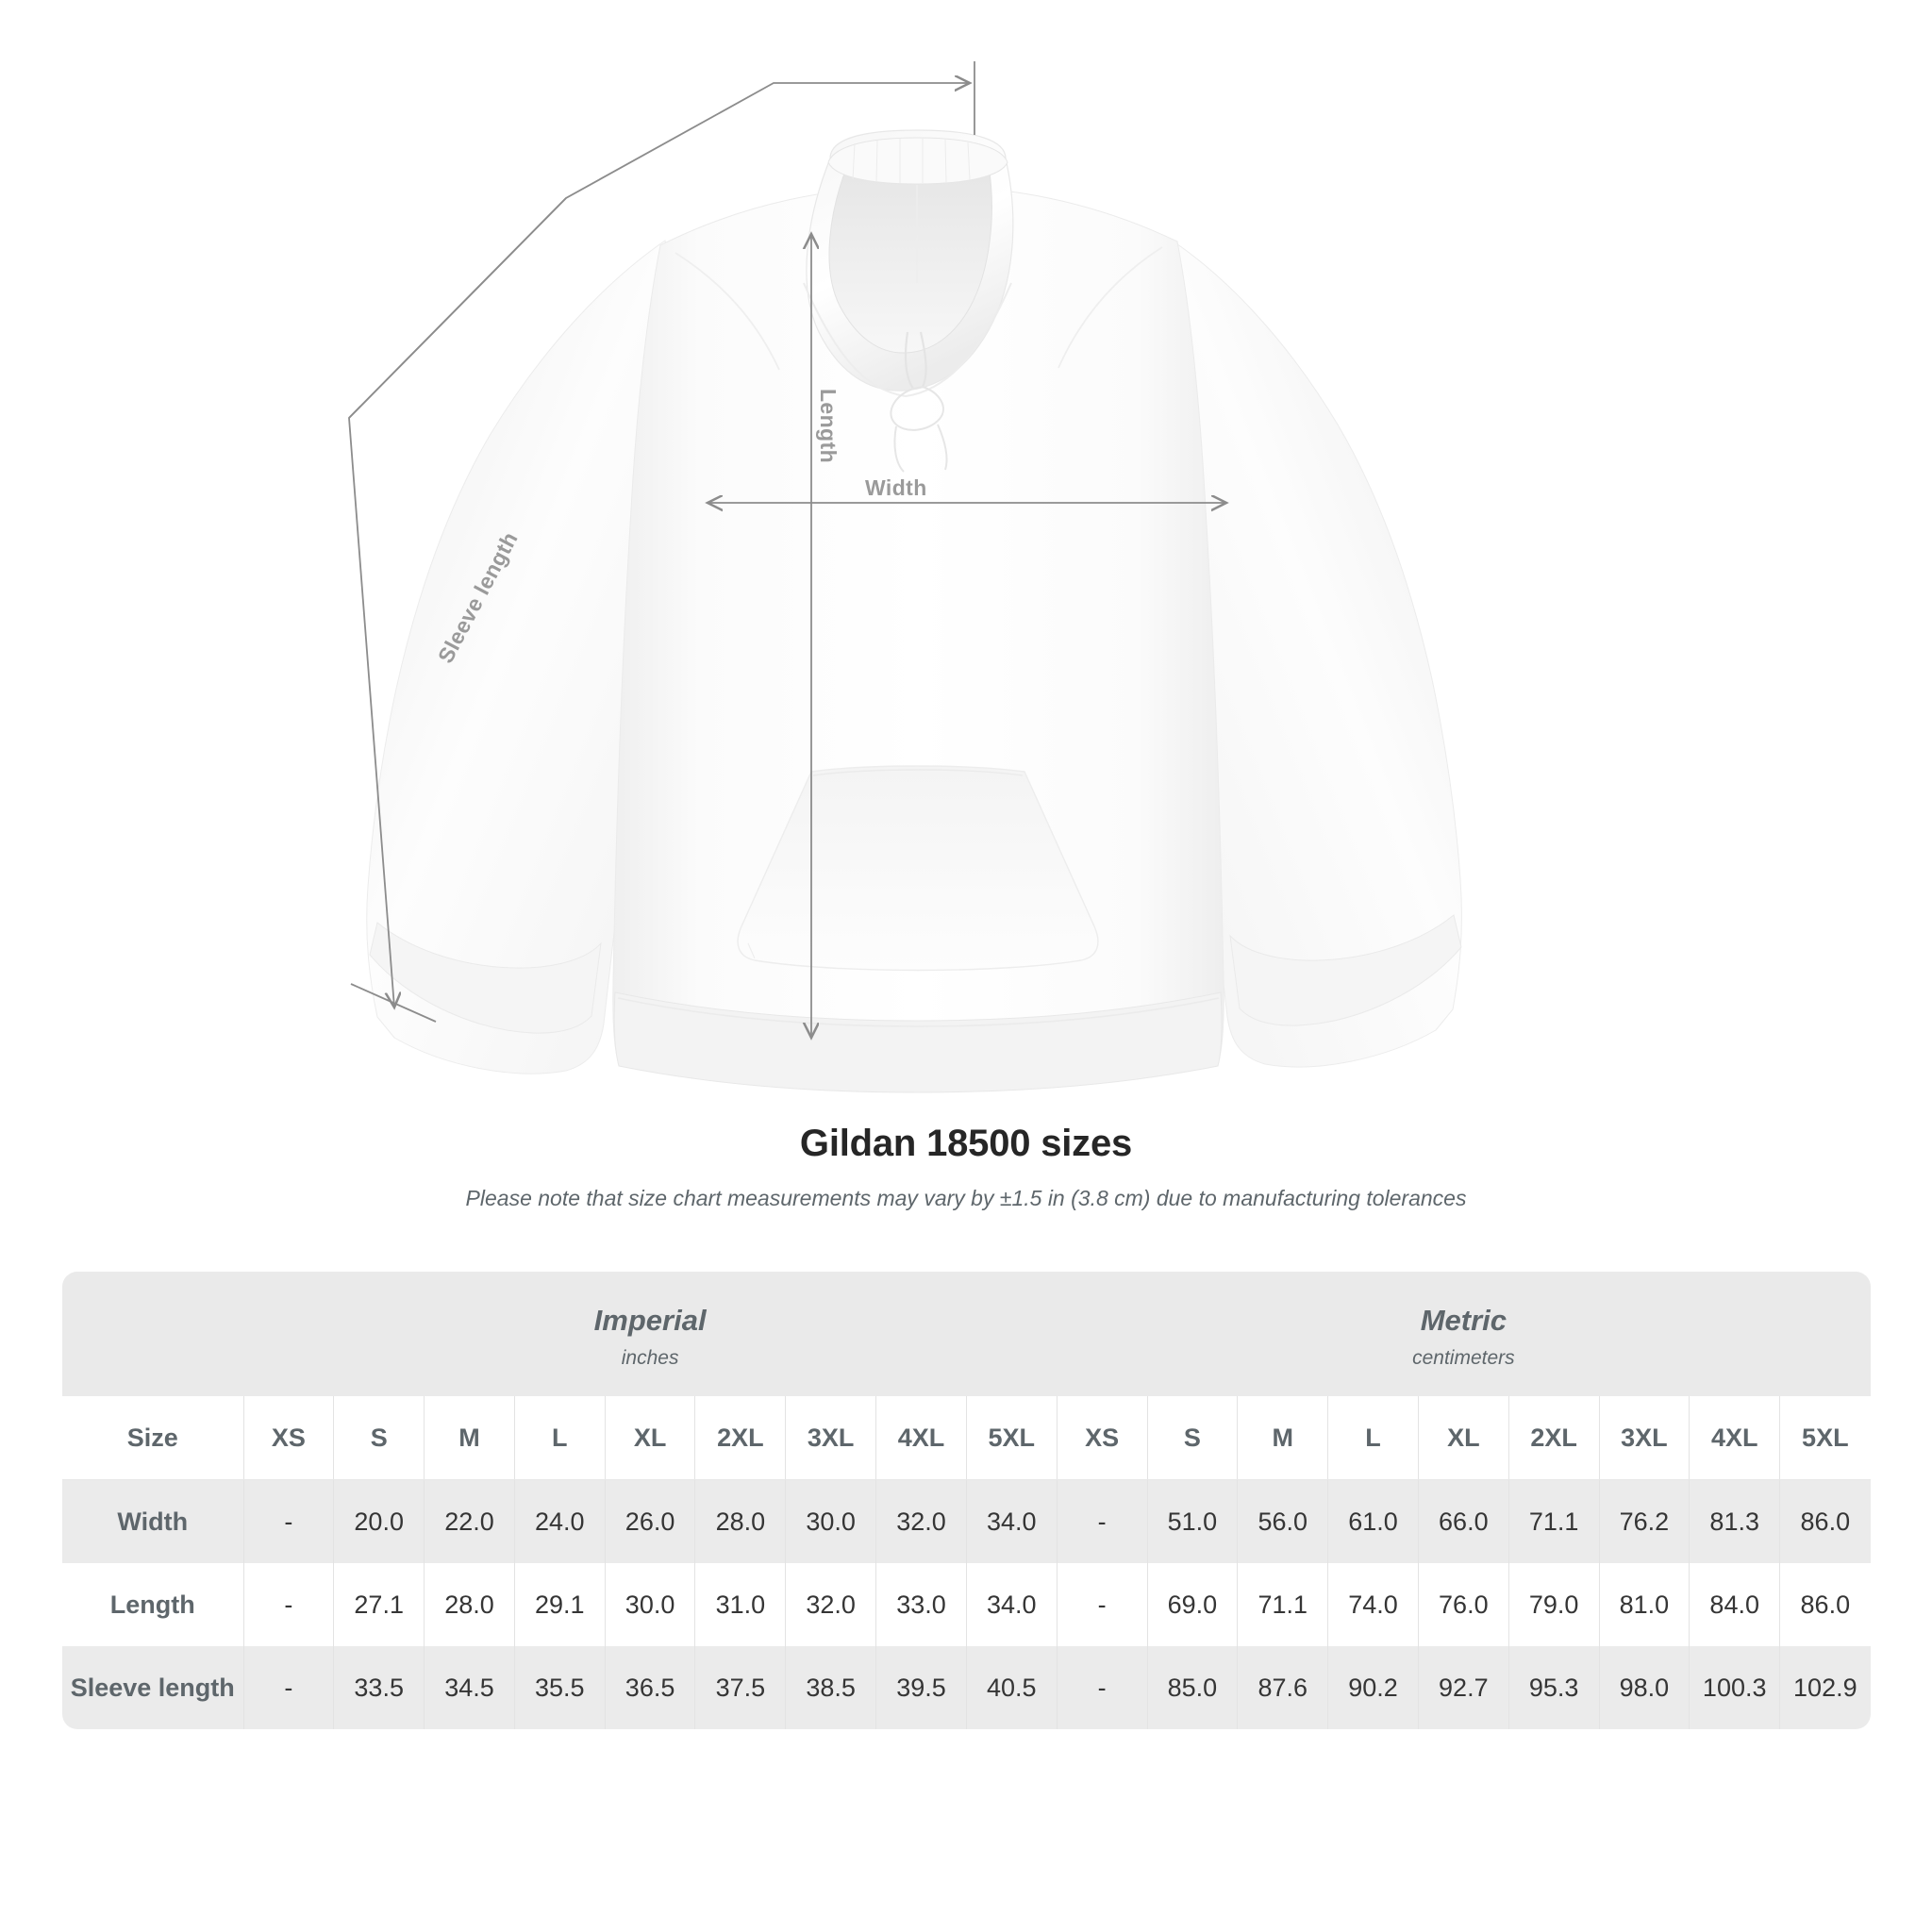 This screenshot has height=1932, width=1932. What do you see at coordinates (470, 1438) in the screenshot?
I see `col-header-imperial-m: M` at bounding box center [470, 1438].